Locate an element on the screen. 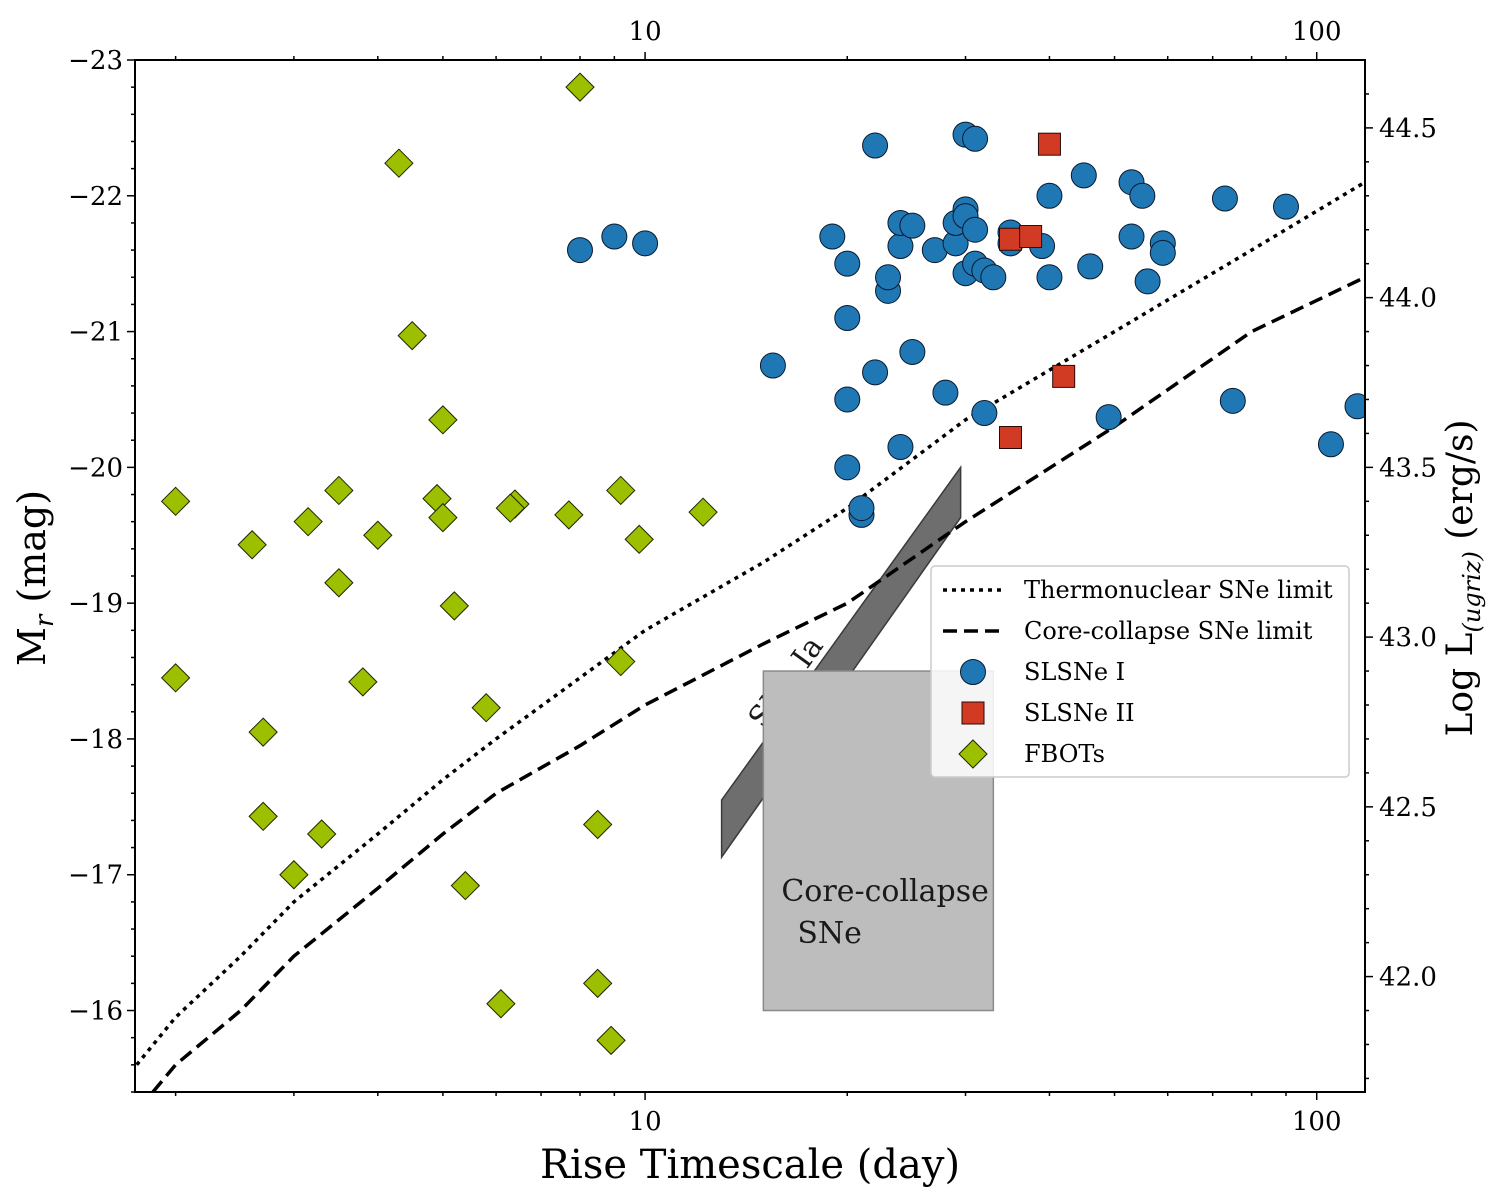 Image resolution: width=1500 pixels, height=1200 pixels. x-tick-label: 100 is located at coordinates (1317, 1122).